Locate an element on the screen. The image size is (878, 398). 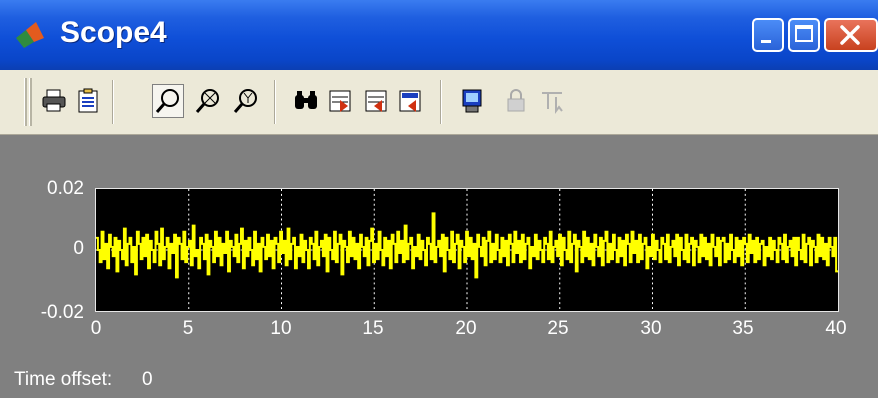
zoom-x-button is located at coordinates (208, 101).